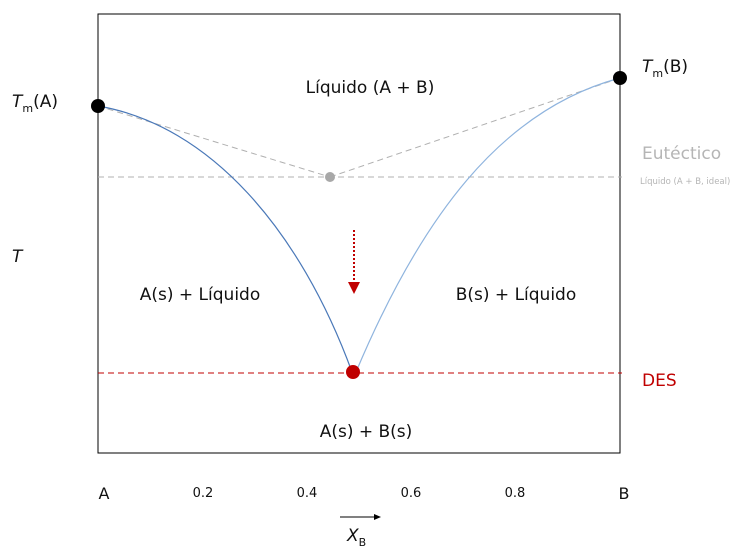  What do you see at coordinates (370, 88) in the screenshot?
I see `region-liquid-label: Líquido (A + B)` at bounding box center [370, 88].